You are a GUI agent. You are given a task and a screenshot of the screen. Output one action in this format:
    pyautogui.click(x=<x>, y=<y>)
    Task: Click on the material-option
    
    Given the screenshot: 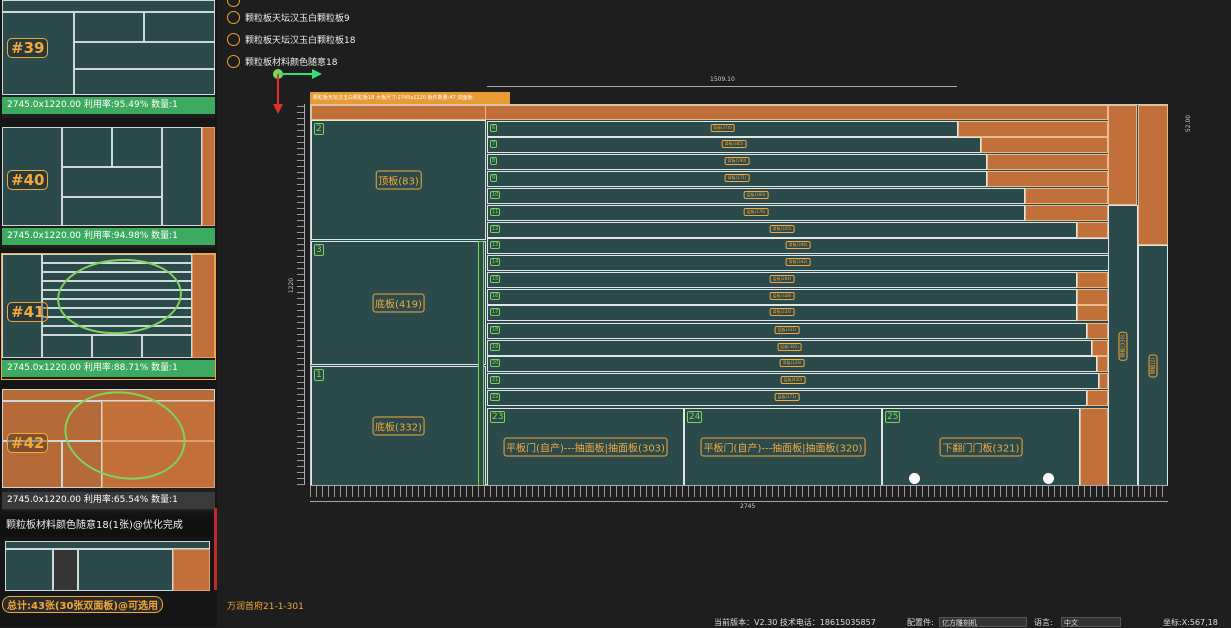 What is the action you would take?
    pyautogui.click(x=236, y=4)
    